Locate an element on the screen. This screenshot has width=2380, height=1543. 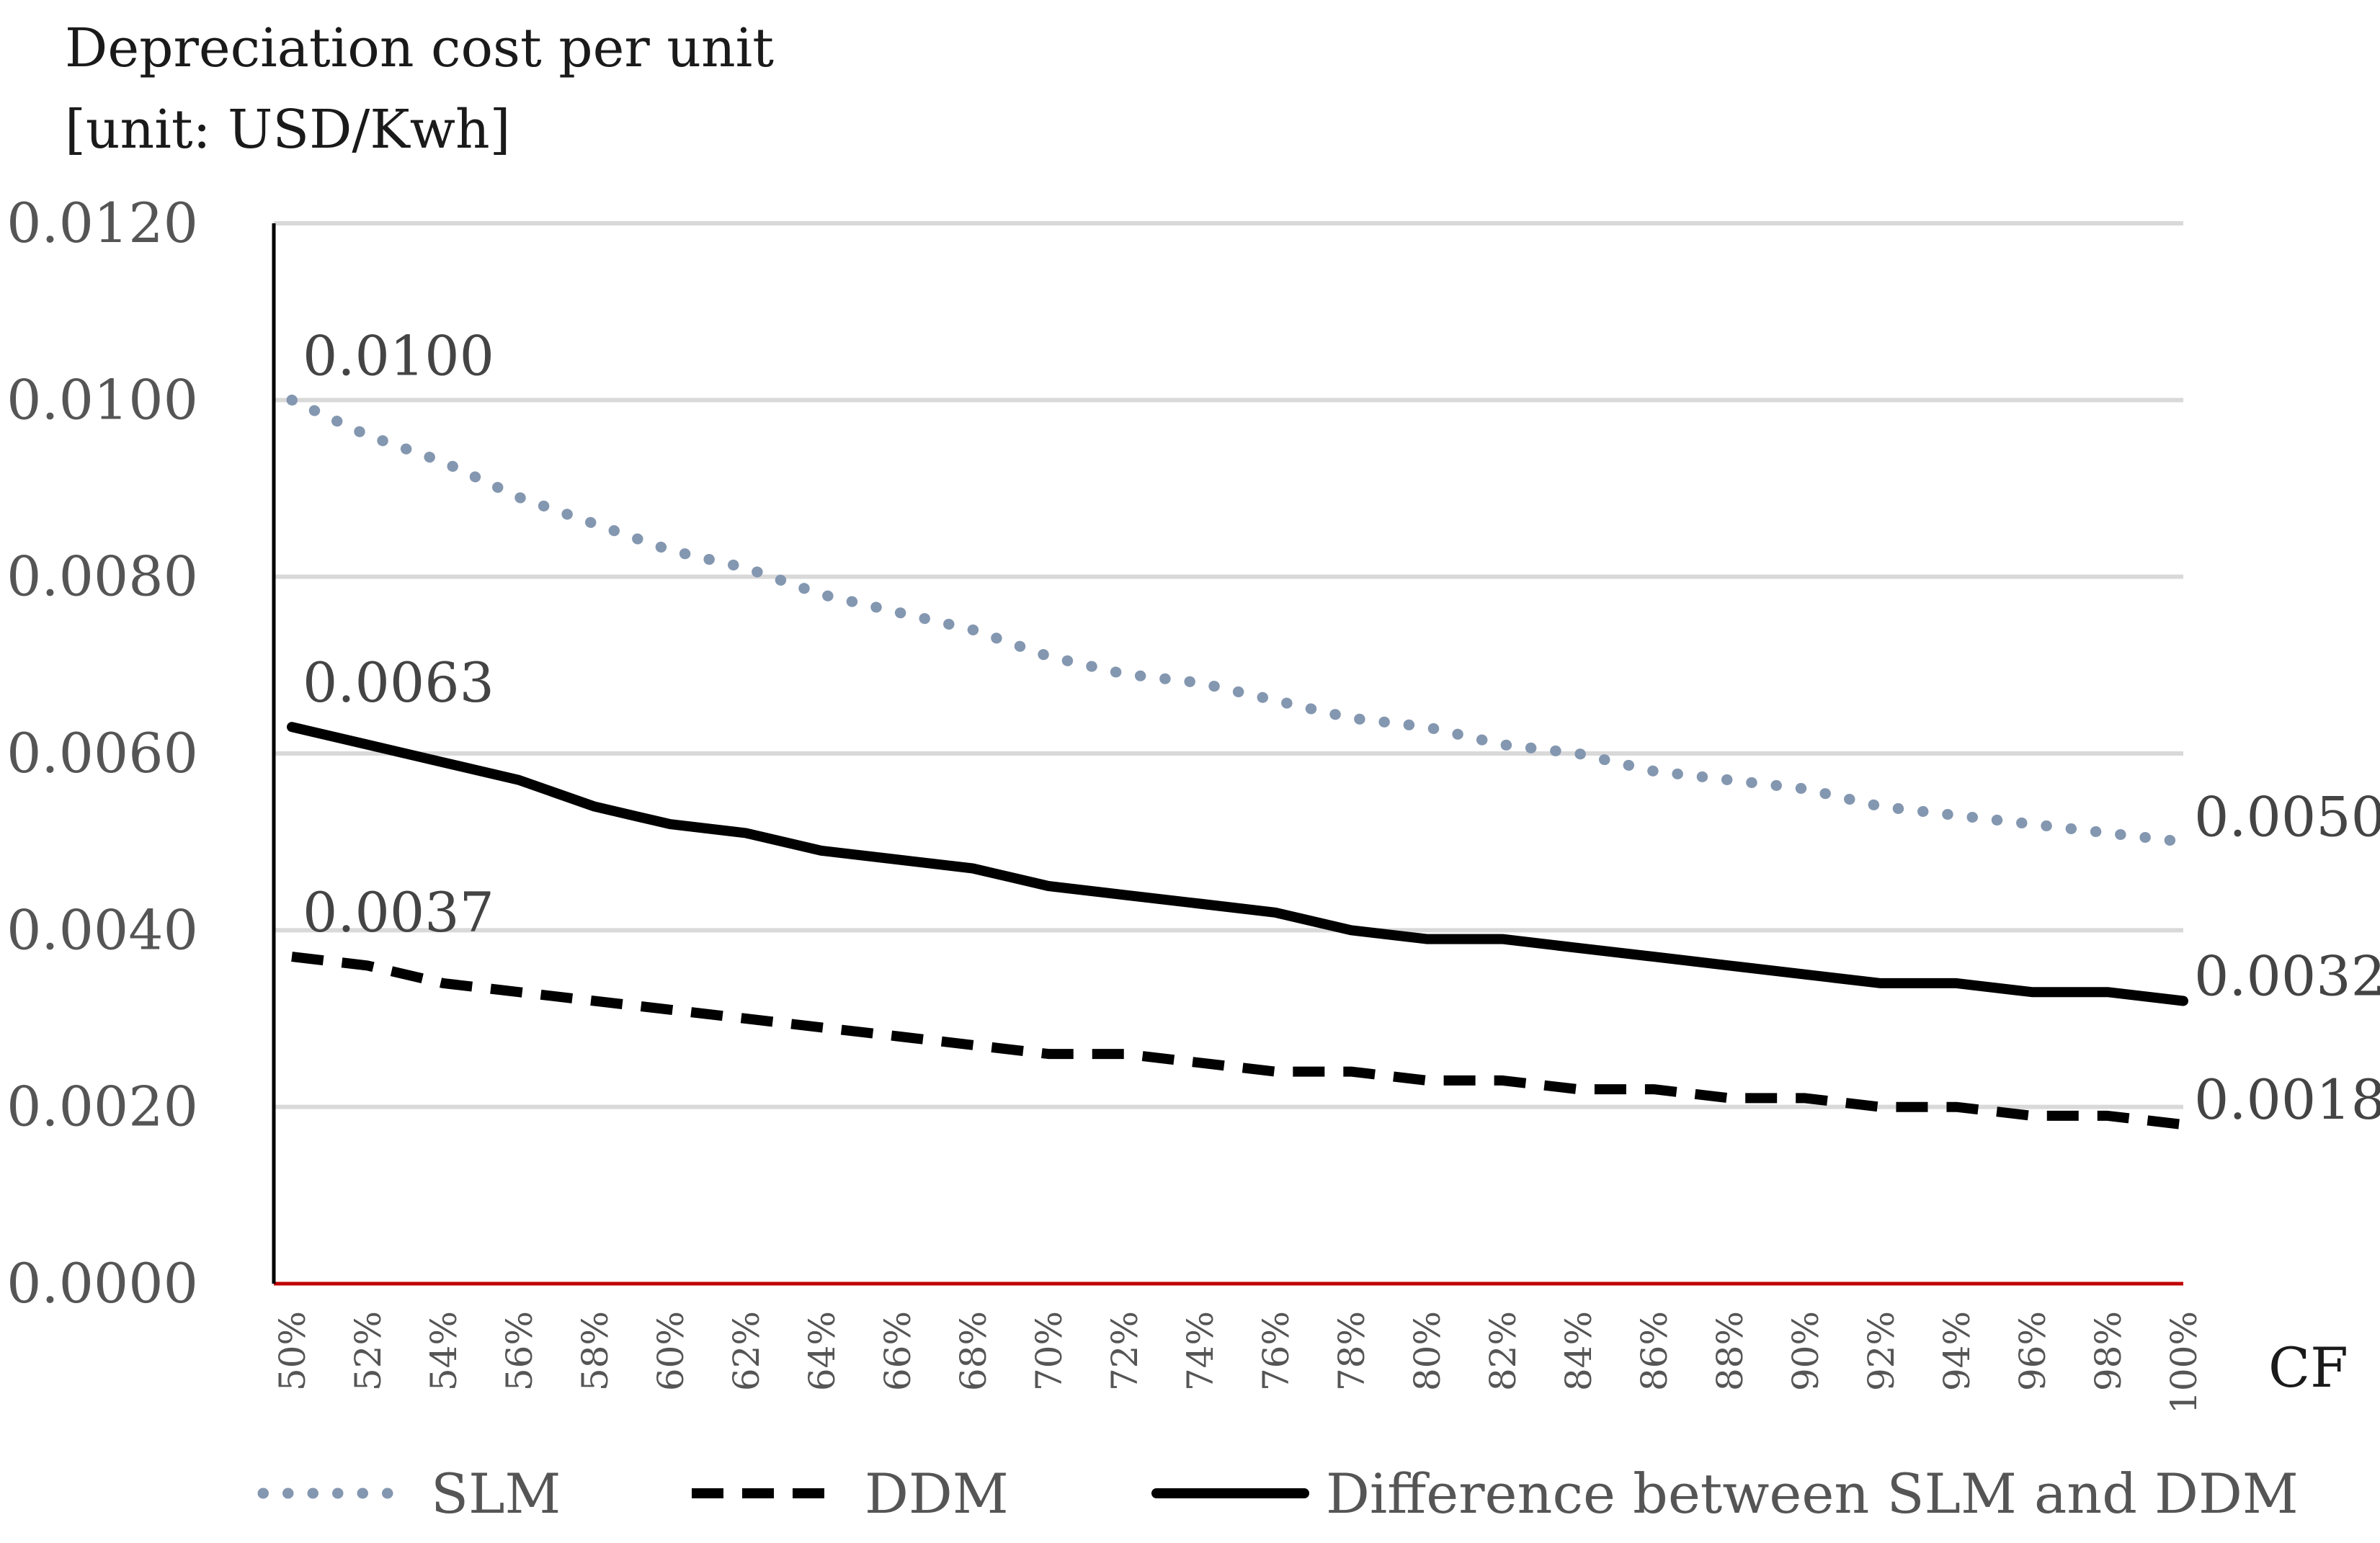
data-label-end: 0.0050 is located at coordinates (2287, 817).